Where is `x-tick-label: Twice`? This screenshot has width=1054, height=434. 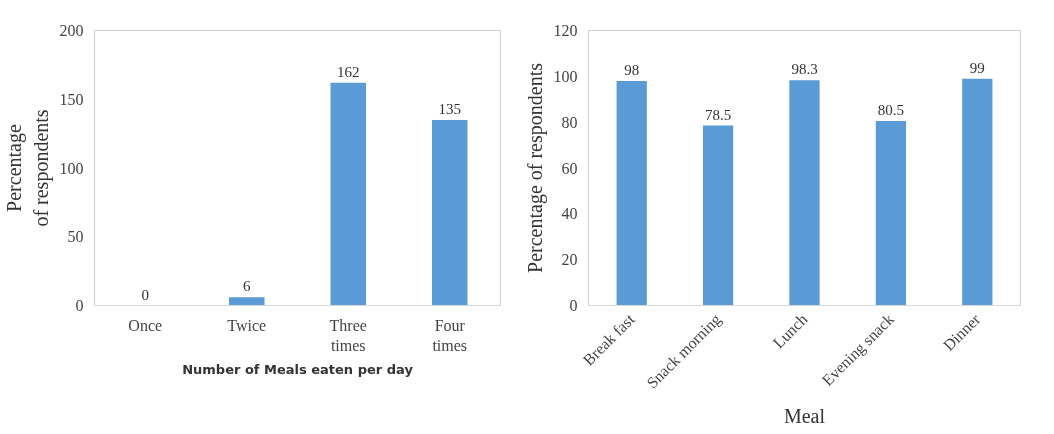
x-tick-label: Twice is located at coordinates (247, 325).